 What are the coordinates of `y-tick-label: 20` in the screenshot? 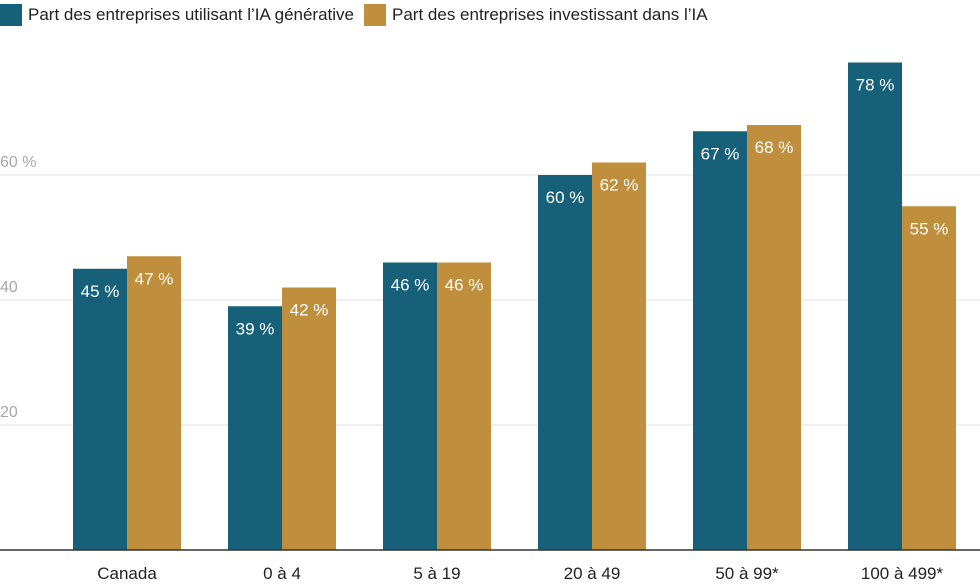 It's located at (9, 412).